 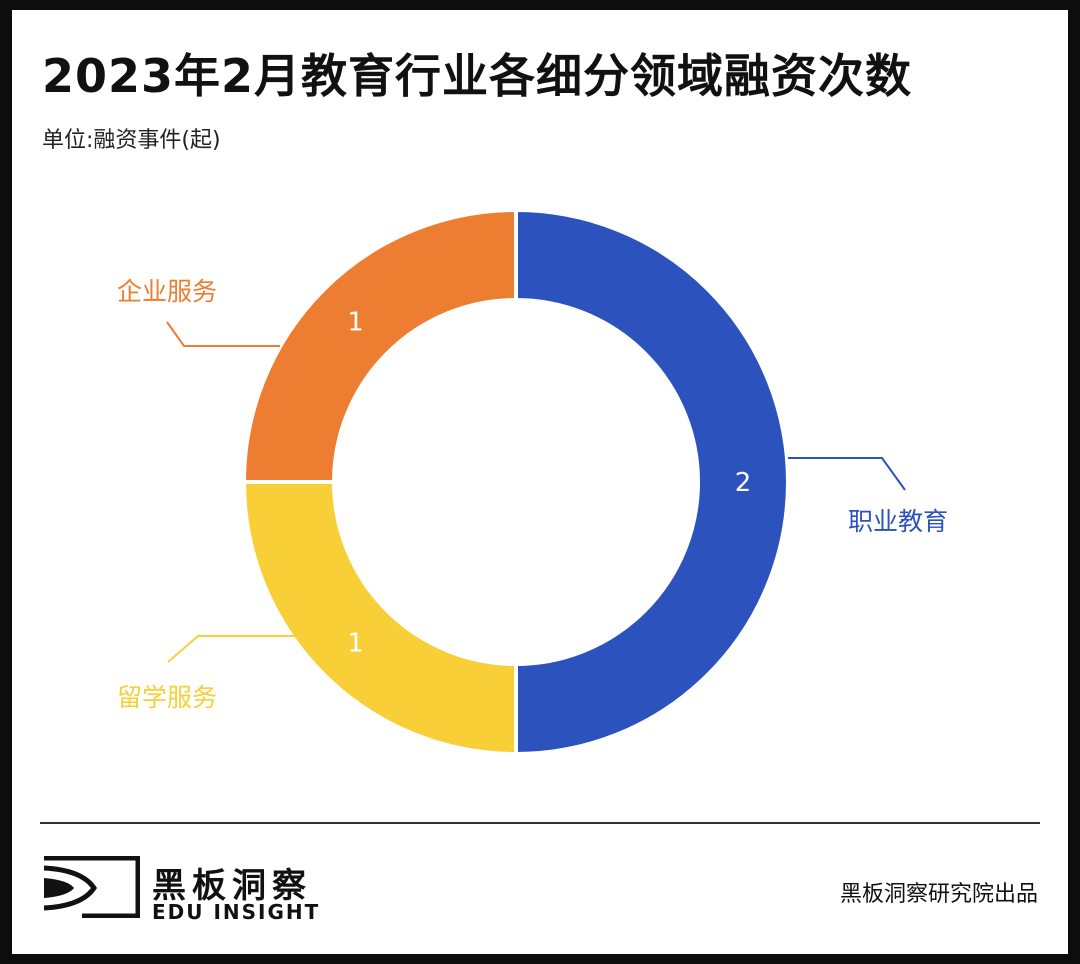 I want to click on chart-unit-label: 单位:融资事件(起), so click(x=131, y=140).